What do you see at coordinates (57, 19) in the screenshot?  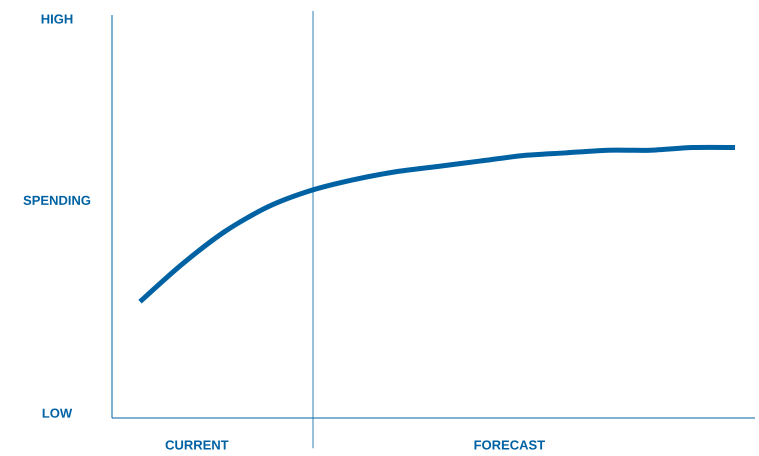 I see `text: HIGH` at bounding box center [57, 19].